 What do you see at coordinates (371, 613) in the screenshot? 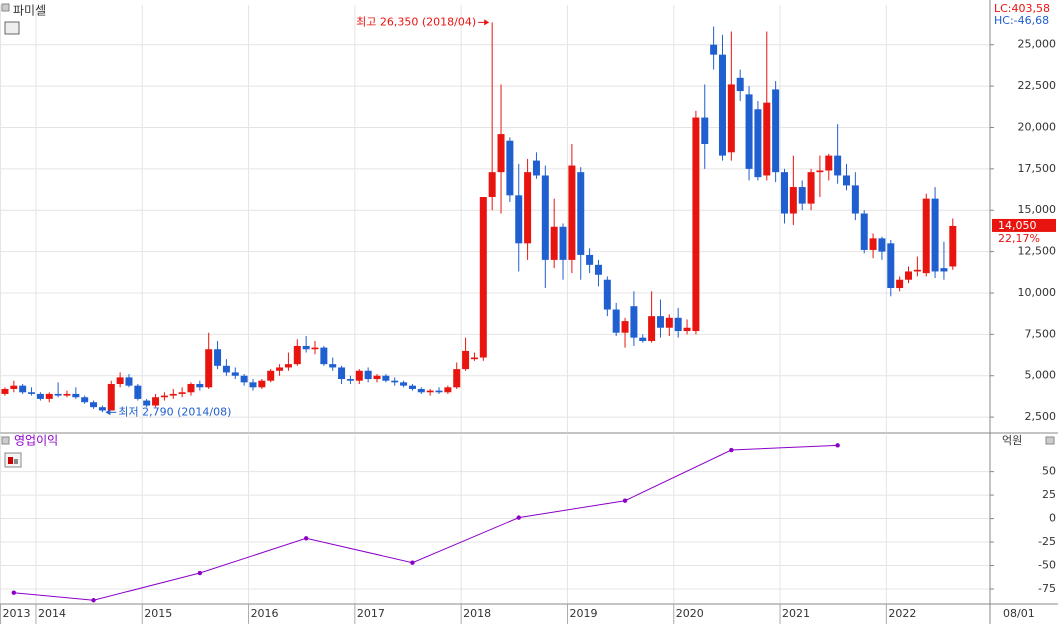
I see `x-tick-label: 2017` at bounding box center [371, 613].